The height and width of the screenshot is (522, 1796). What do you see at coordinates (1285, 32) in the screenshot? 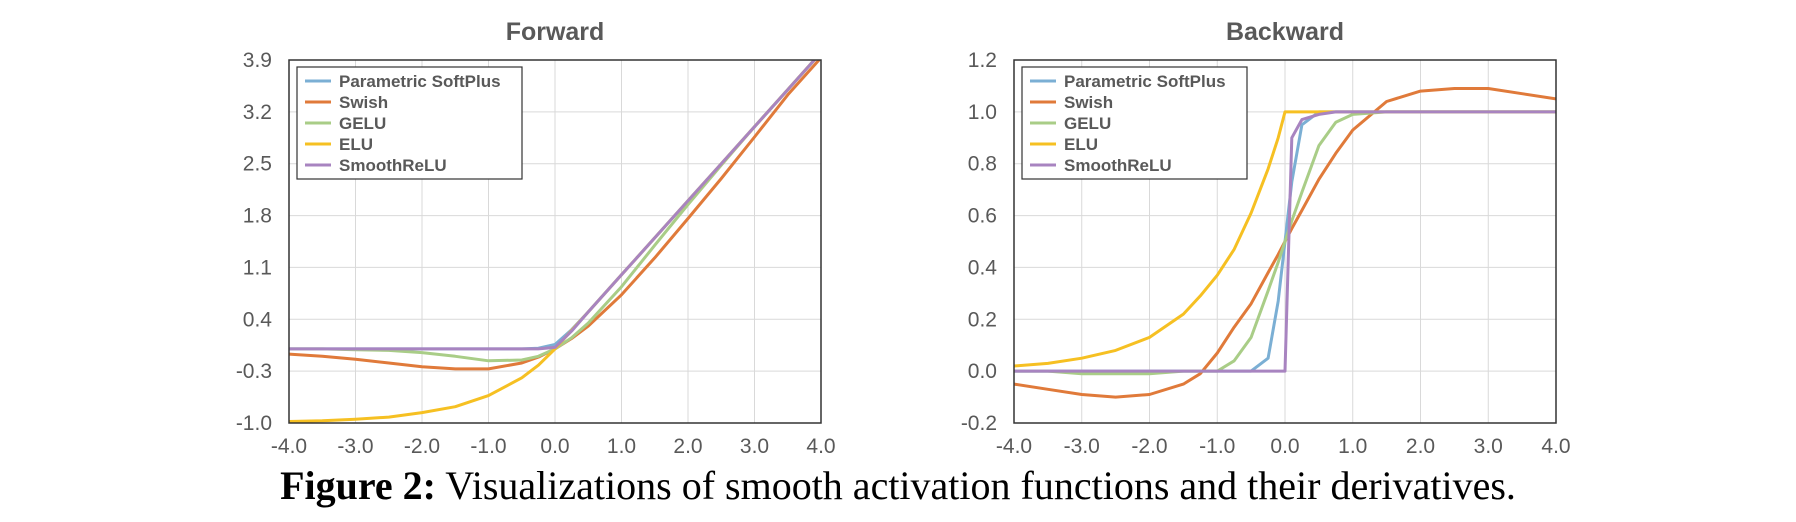
I see `chart-title: Backward` at bounding box center [1285, 32].